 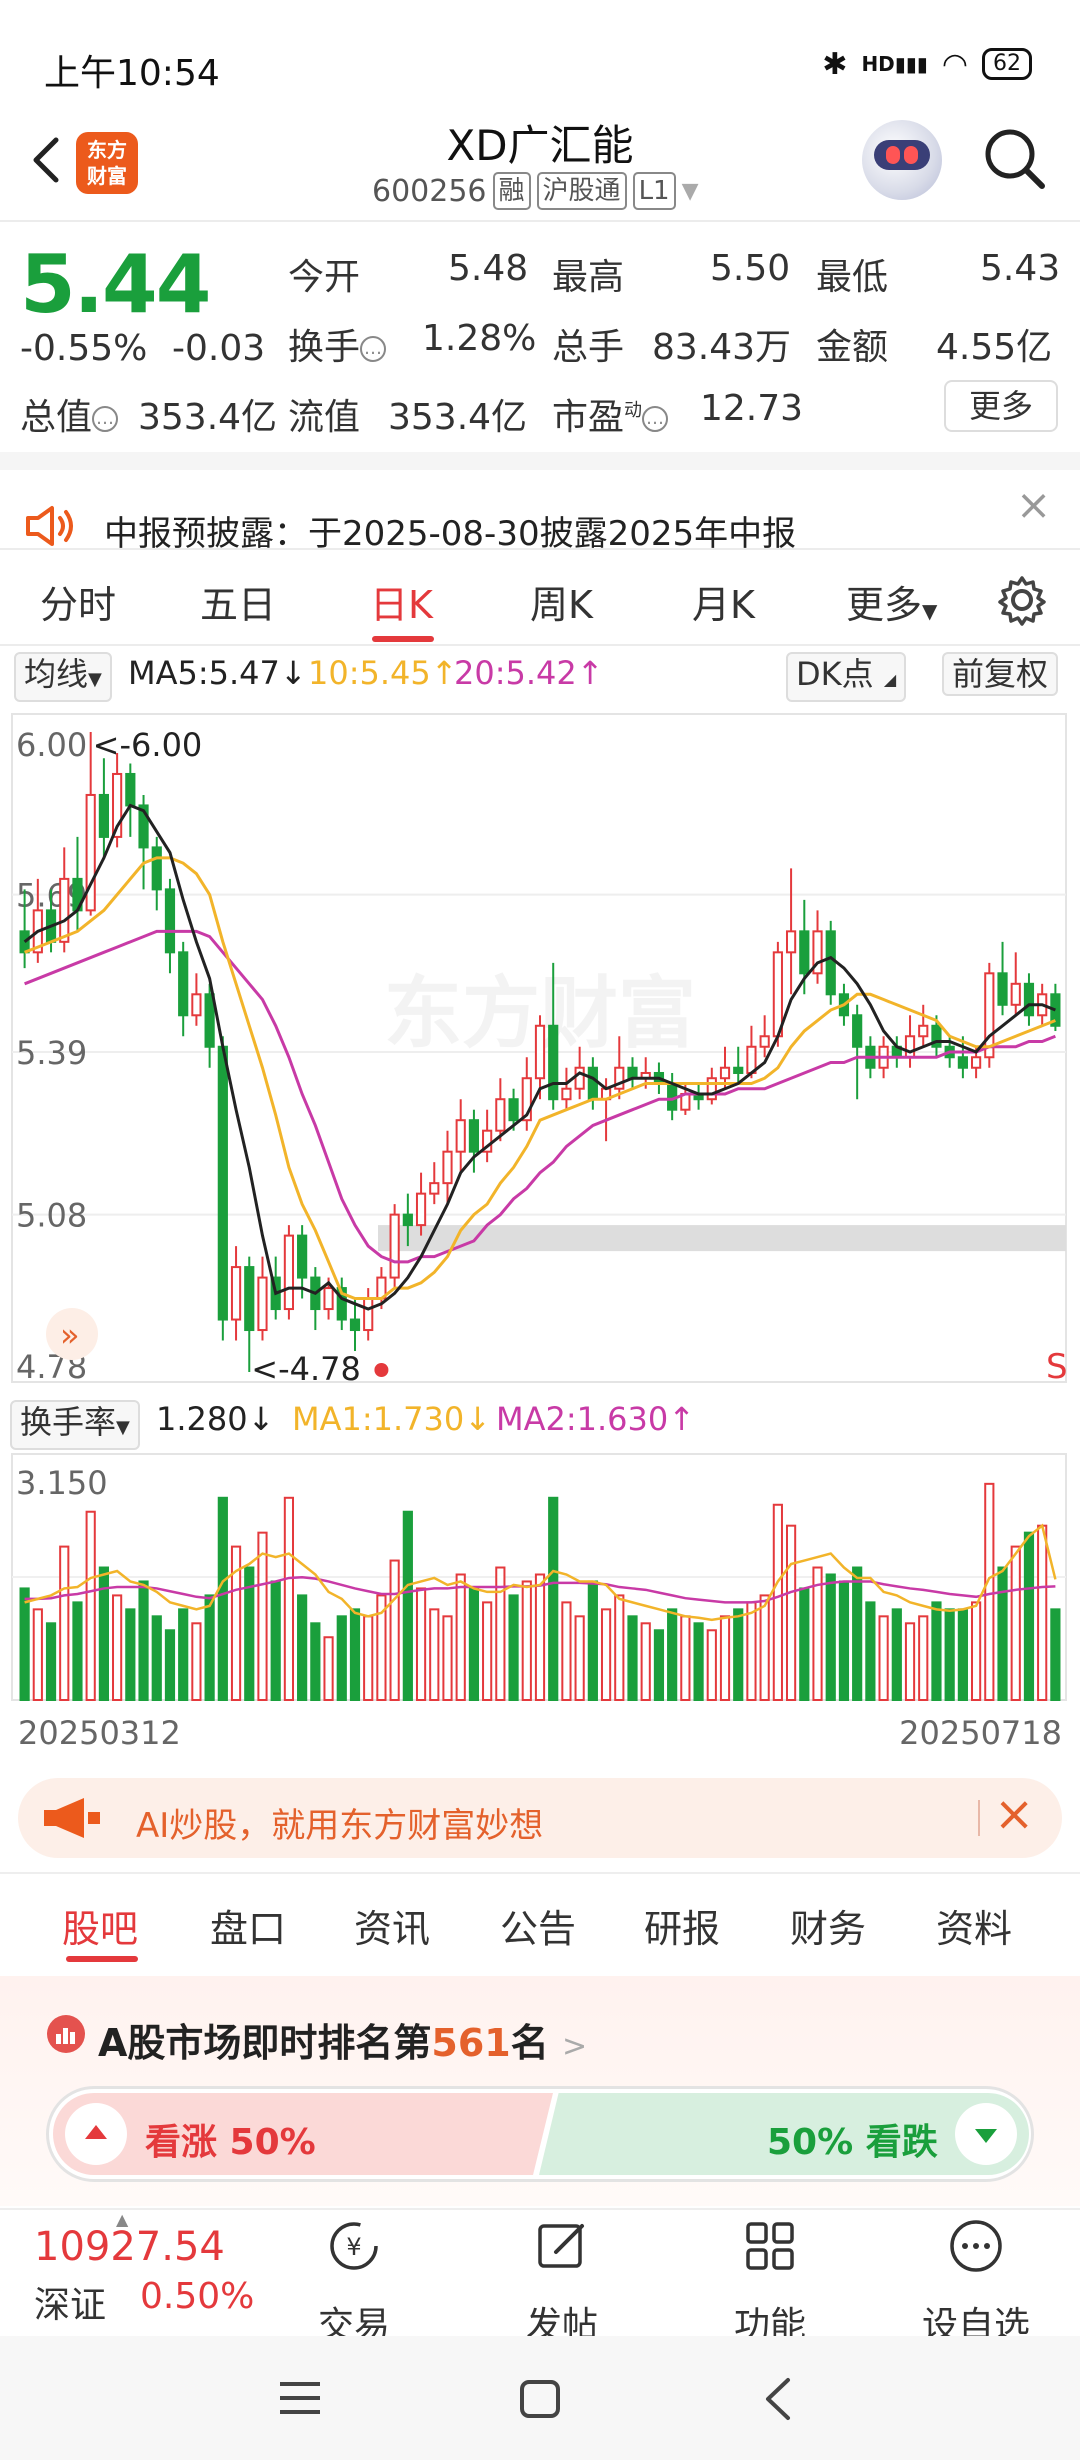 What do you see at coordinates (986, 2134) in the screenshot?
I see `vote-down-button` at bounding box center [986, 2134].